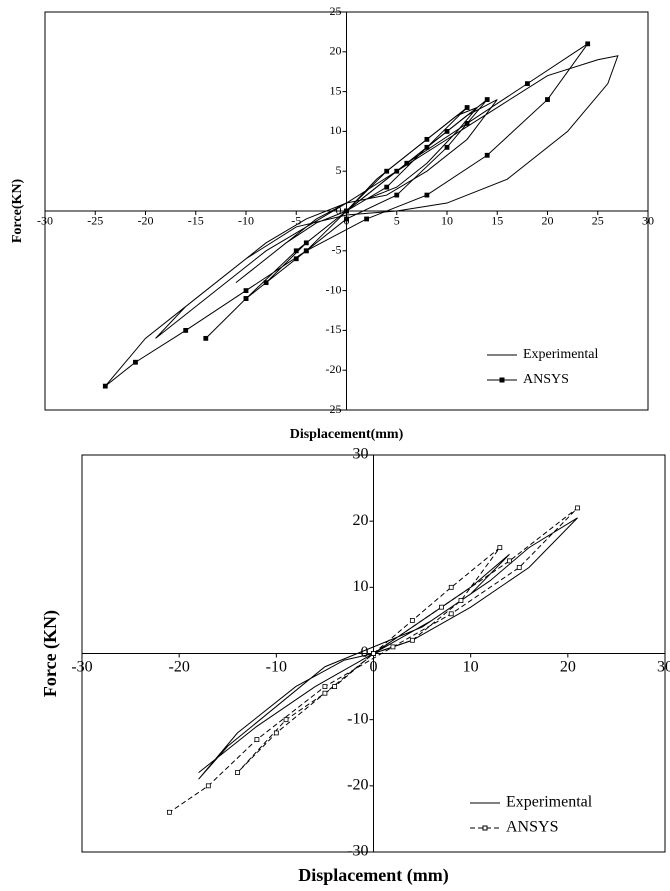 The width and height of the screenshot is (670, 891). Describe the element at coordinates (334, 329) in the screenshot. I see `y-tick-label: -15` at that location.